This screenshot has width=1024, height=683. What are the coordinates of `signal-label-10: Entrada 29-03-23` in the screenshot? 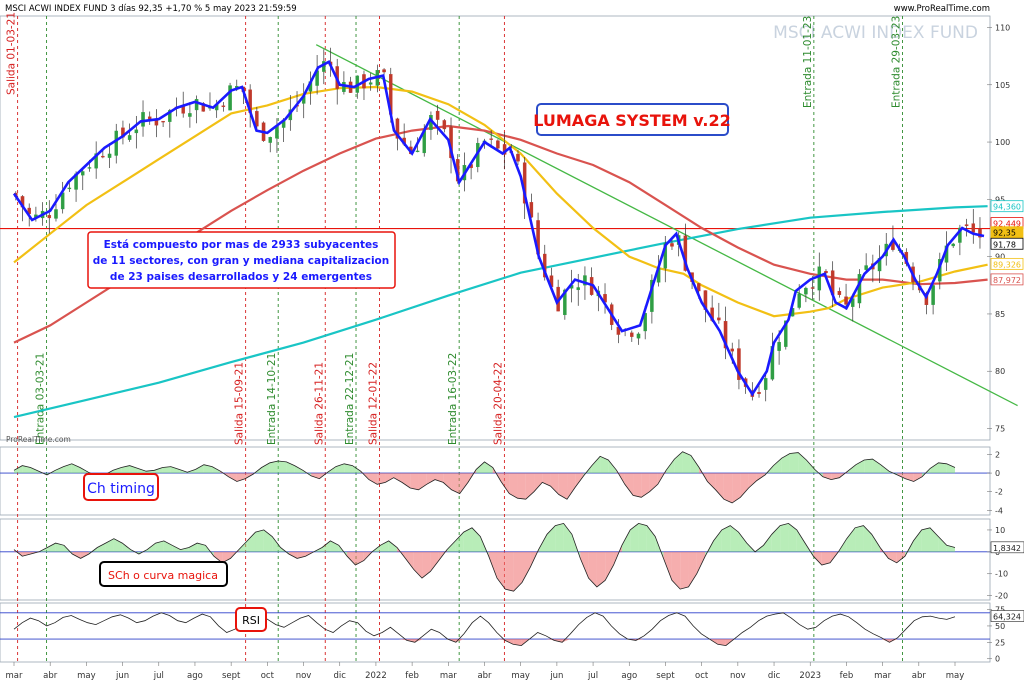 It's located at (897, 62).